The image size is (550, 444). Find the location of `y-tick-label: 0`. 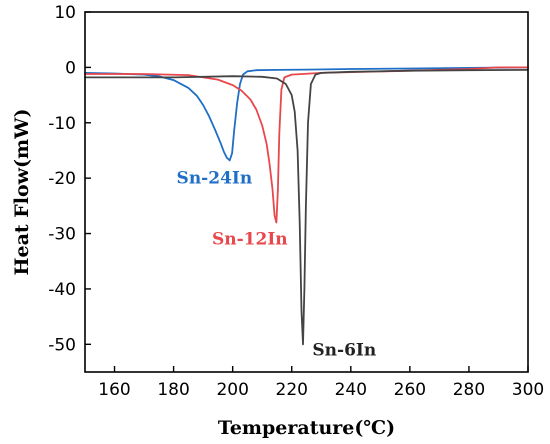

y-tick-label: 0 is located at coordinates (70, 68).